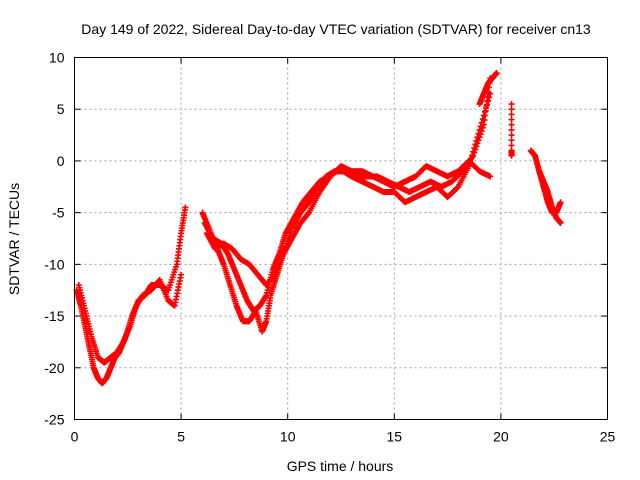 The image size is (640, 480). What do you see at coordinates (58, 213) in the screenshot?
I see `y-tick-label: -5` at bounding box center [58, 213].